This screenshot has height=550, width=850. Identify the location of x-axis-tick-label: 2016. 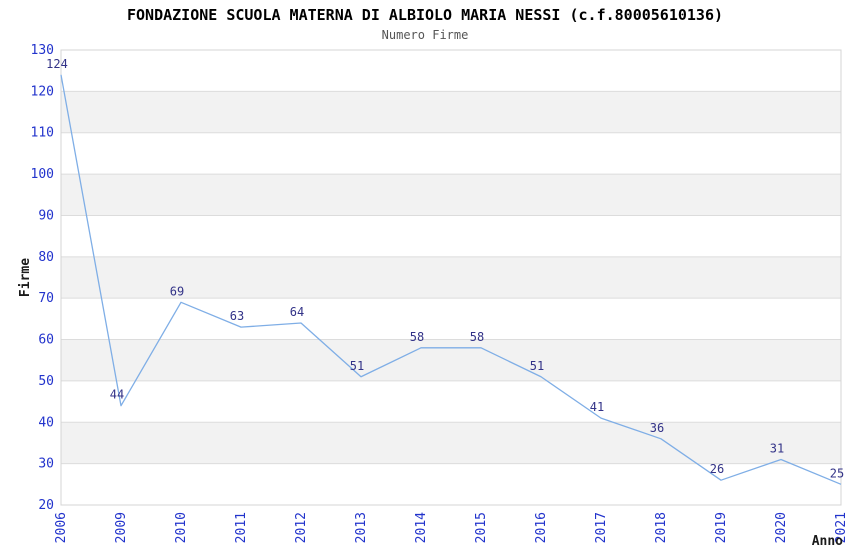
(541, 527).